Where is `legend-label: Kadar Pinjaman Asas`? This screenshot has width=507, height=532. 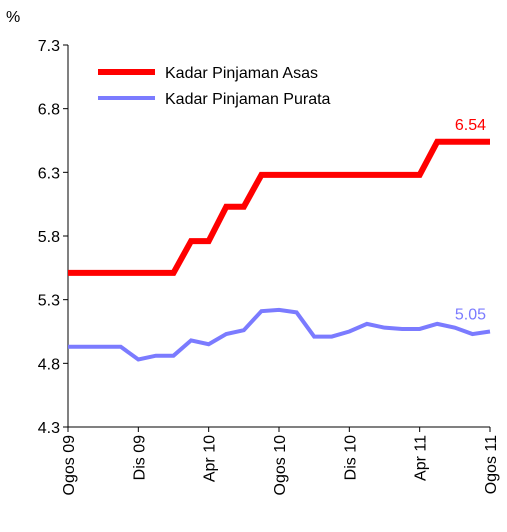 legend-label: Kadar Pinjaman Asas is located at coordinates (241, 73).